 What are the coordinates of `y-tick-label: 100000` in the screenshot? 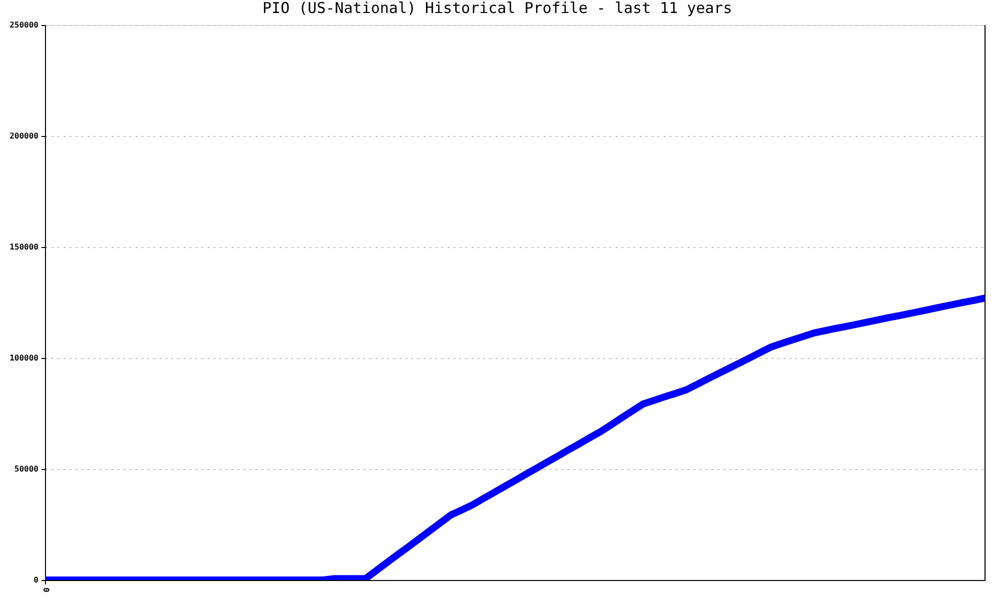 It's located at (24, 358).